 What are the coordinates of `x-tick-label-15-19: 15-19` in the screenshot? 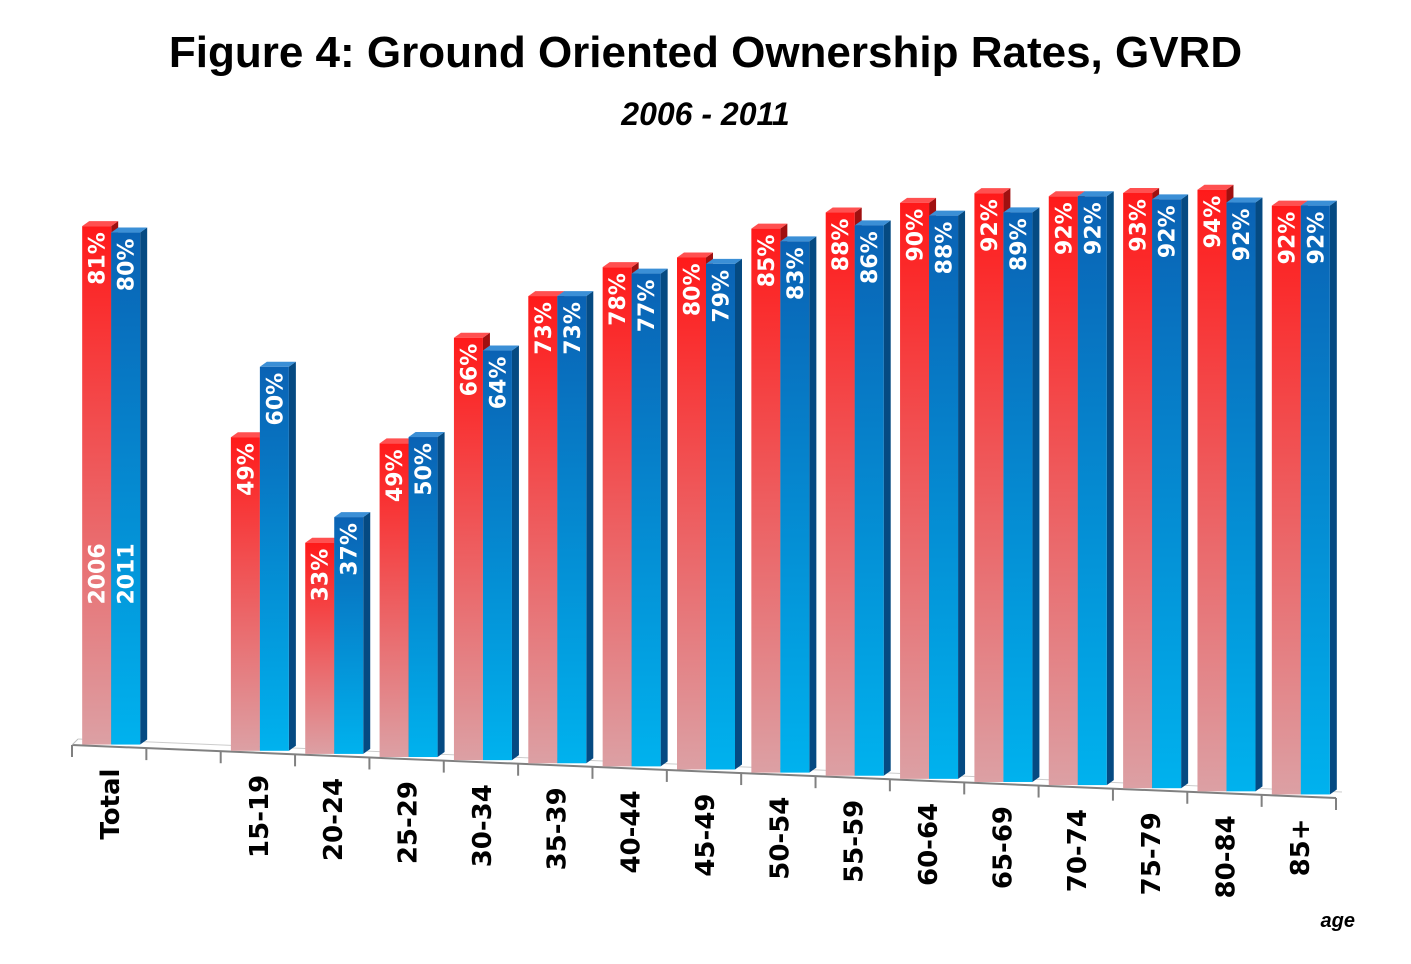 It's located at (260, 816).